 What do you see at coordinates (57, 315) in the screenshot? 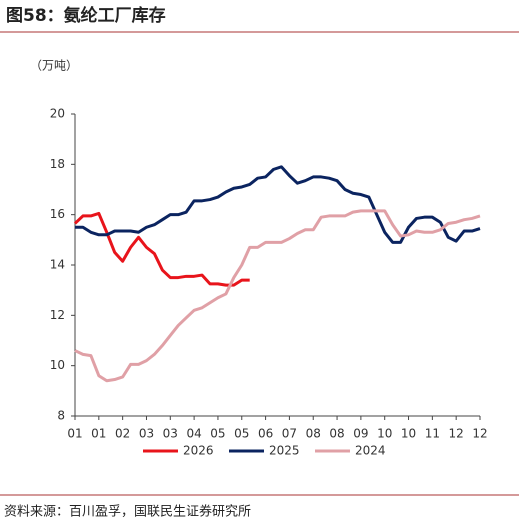
I see `y-tick-label: 12` at bounding box center [57, 315].